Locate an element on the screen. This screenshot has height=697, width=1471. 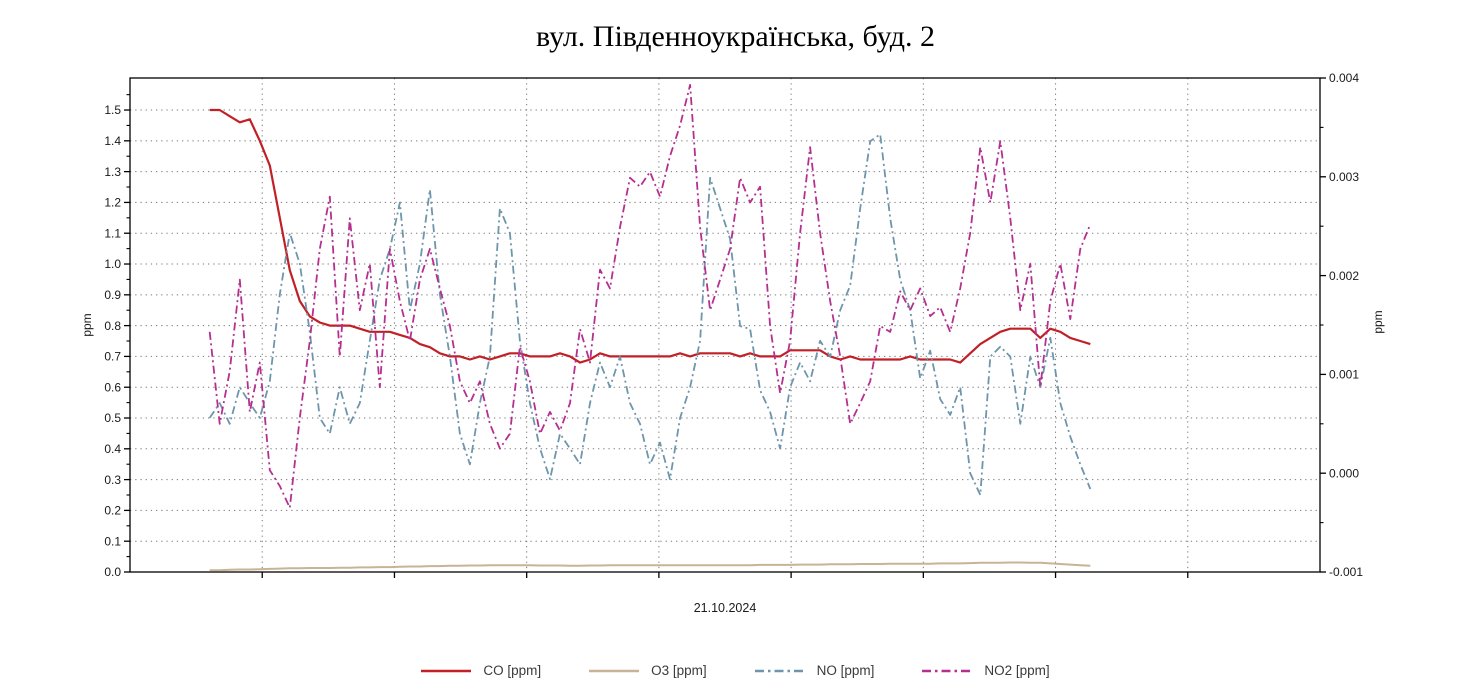
legend-label: NO2 [ppm] is located at coordinates (1017, 670).